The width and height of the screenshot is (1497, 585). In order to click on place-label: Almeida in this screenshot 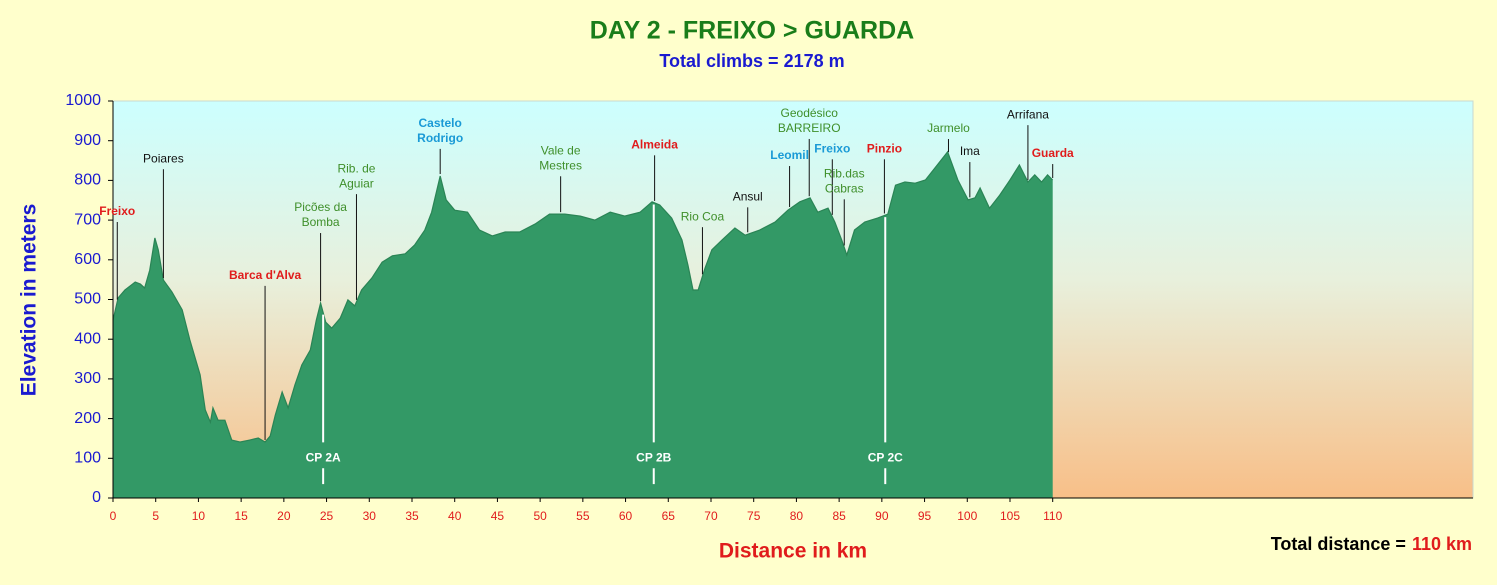, I will do `click(654, 144)`.